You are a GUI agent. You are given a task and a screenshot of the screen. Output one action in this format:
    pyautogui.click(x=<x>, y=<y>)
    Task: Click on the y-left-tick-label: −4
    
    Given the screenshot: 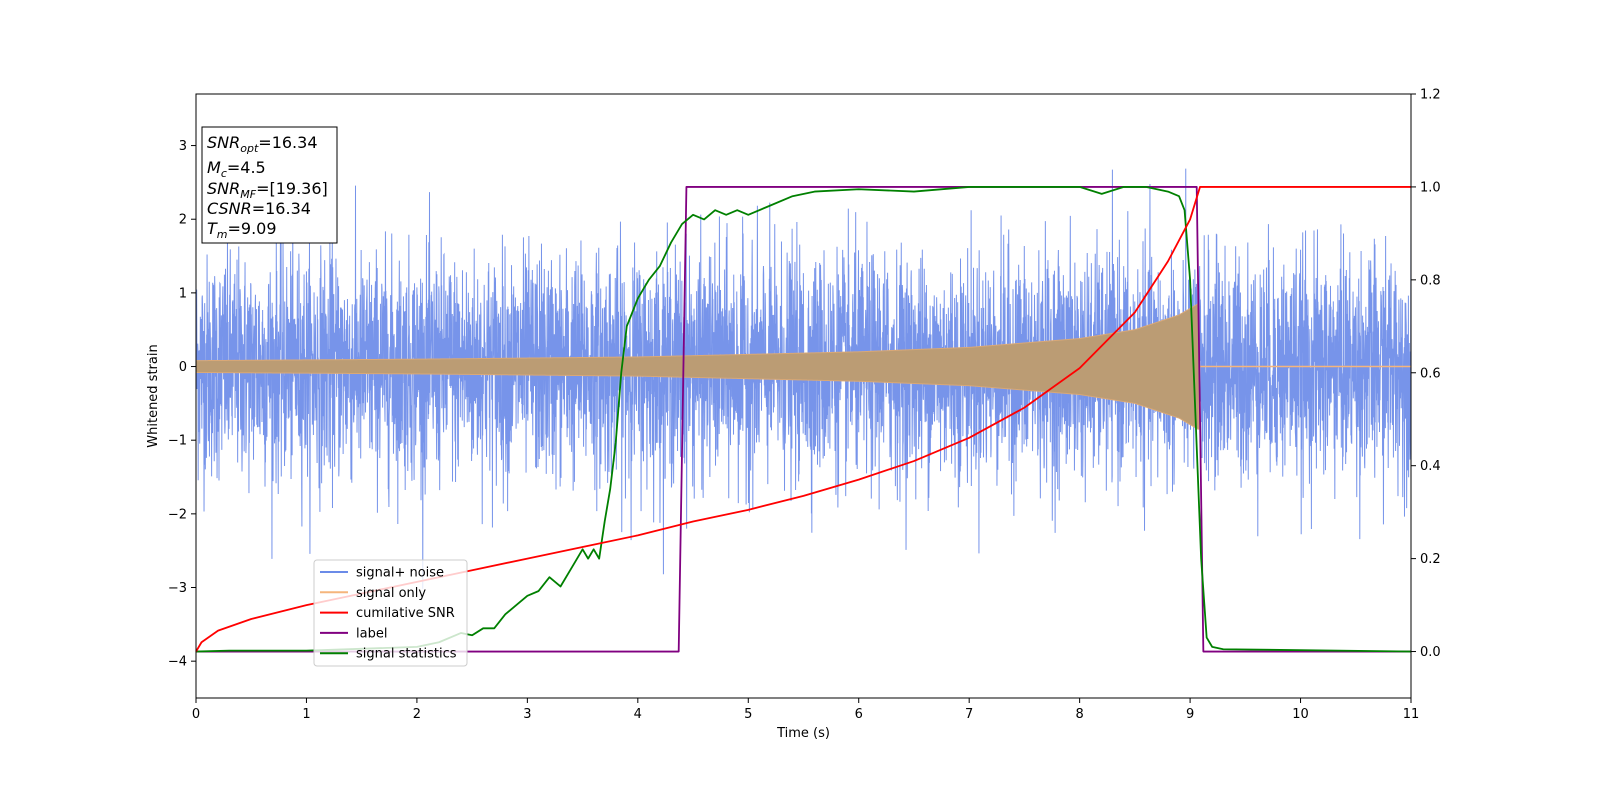 What is the action you would take?
    pyautogui.click(x=177, y=662)
    